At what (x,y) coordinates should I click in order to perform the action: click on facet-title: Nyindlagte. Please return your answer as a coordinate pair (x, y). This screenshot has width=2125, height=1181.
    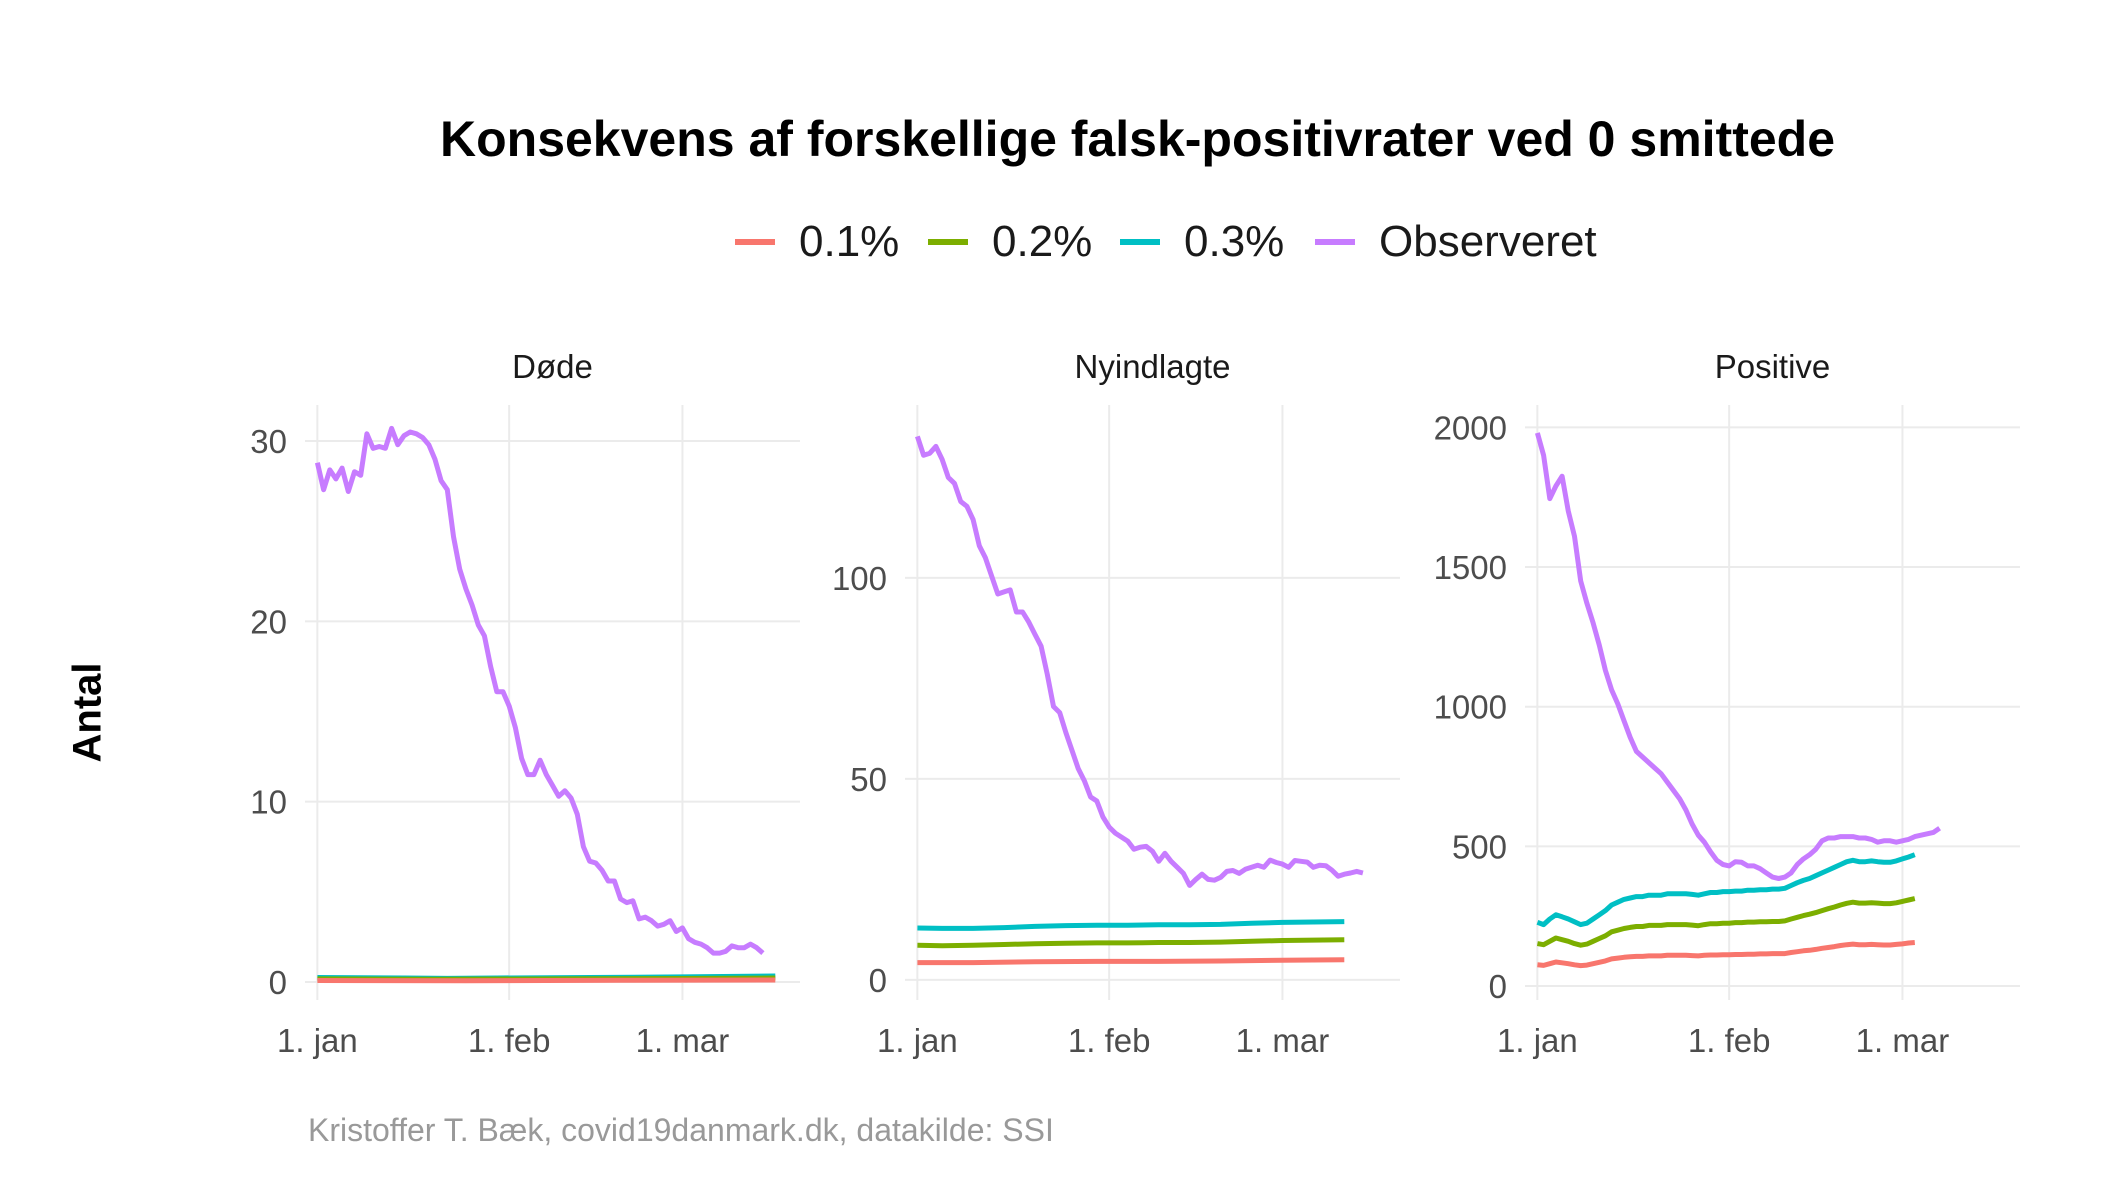
    Looking at the image, I should click on (1153, 366).